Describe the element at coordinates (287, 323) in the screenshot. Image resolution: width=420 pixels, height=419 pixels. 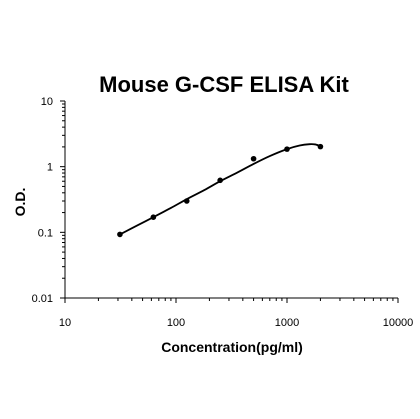
I see `x-tick-label: 1000` at that location.